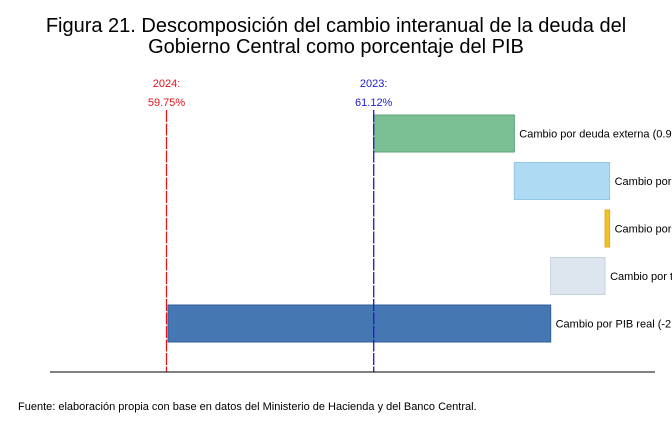 This screenshot has width=672, height=432. What do you see at coordinates (167, 84) in the screenshot?
I see `reference-year-label: 2024:` at bounding box center [167, 84].